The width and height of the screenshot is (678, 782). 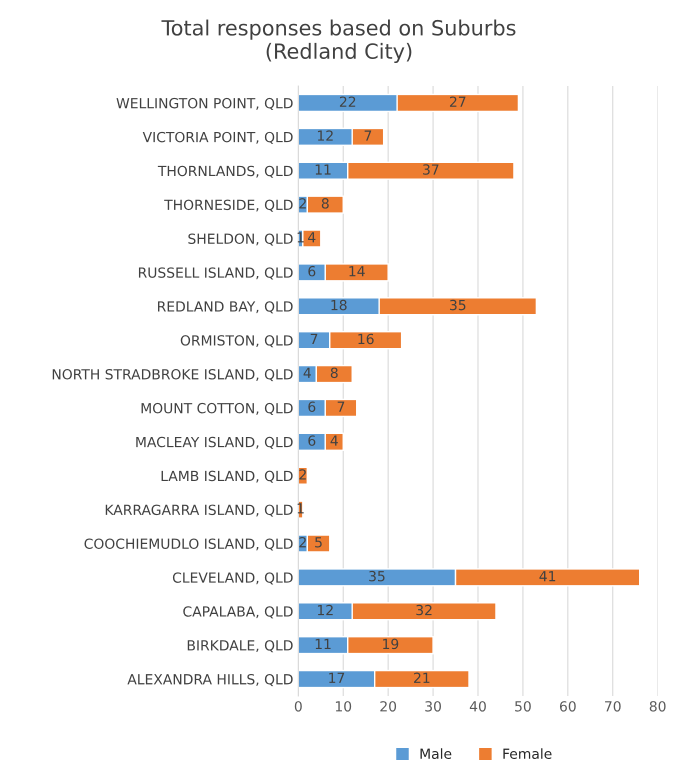 What do you see at coordinates (298, 706) in the screenshot?
I see `x-tick-label: 0` at bounding box center [298, 706].